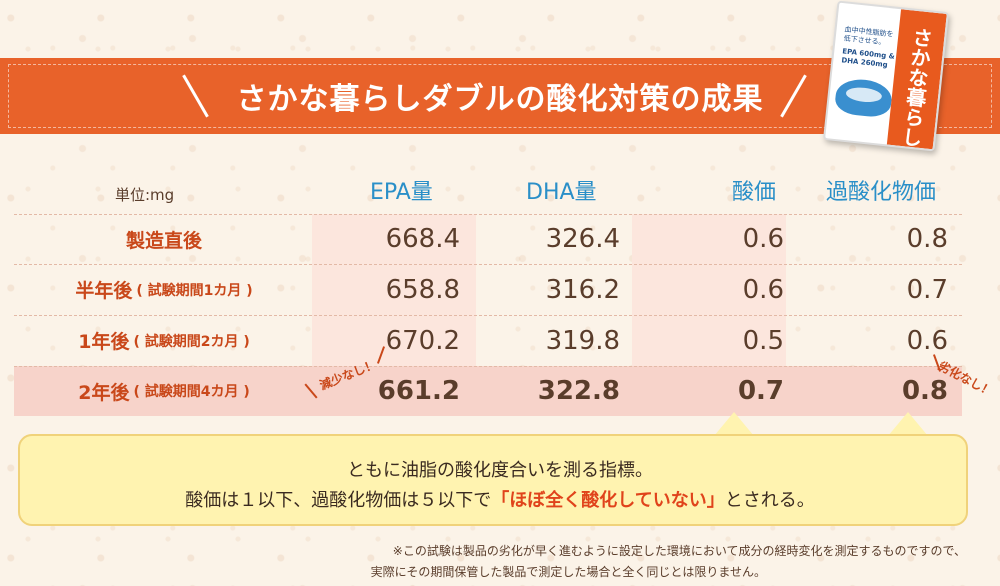  I want to click on note-line-2b: とされる。, so click(769, 500).